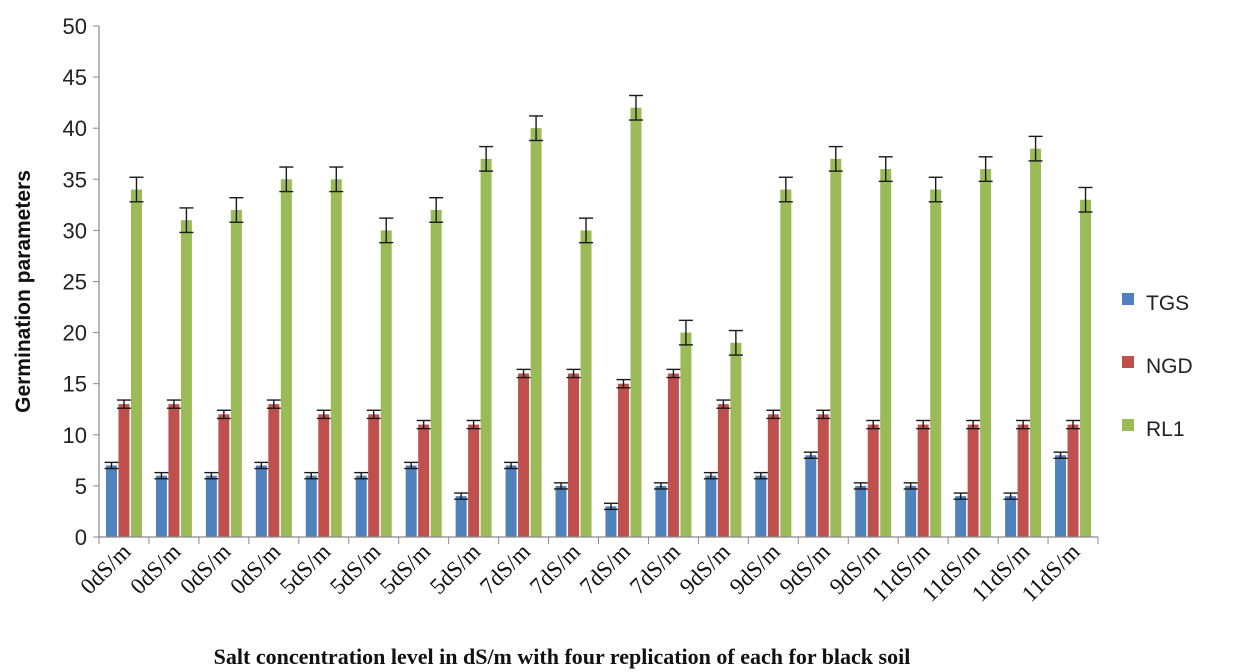 The height and width of the screenshot is (672, 1234). I want to click on y-axis-title: Germination parameters, so click(23, 291).